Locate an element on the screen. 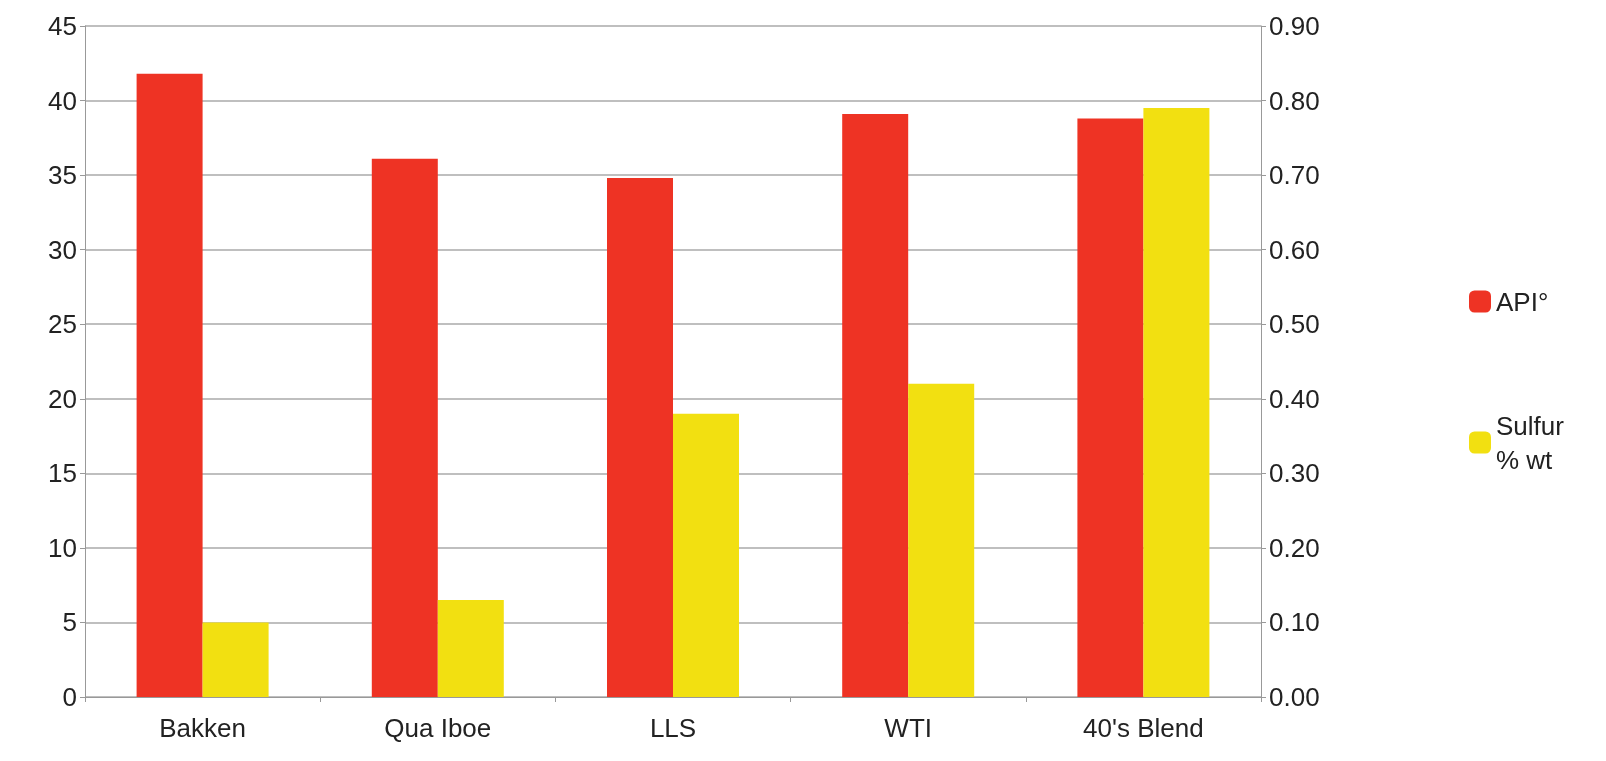 The image size is (1606, 761). y2-tick-label: 0.10 is located at coordinates (1294, 622).